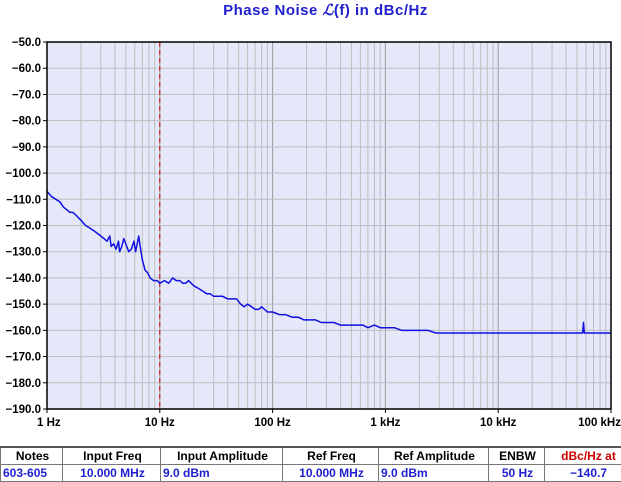 The height and width of the screenshot is (482, 621). I want to click on value-notes: 603-605, so click(32, 473).